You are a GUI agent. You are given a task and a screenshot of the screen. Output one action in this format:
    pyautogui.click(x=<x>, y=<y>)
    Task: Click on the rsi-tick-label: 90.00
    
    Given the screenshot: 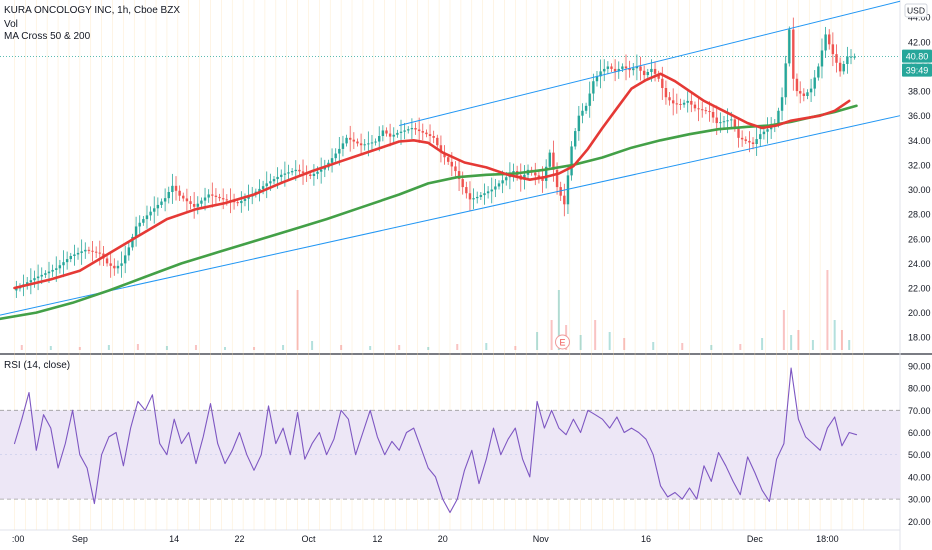 What is the action you would take?
    pyautogui.click(x=919, y=366)
    